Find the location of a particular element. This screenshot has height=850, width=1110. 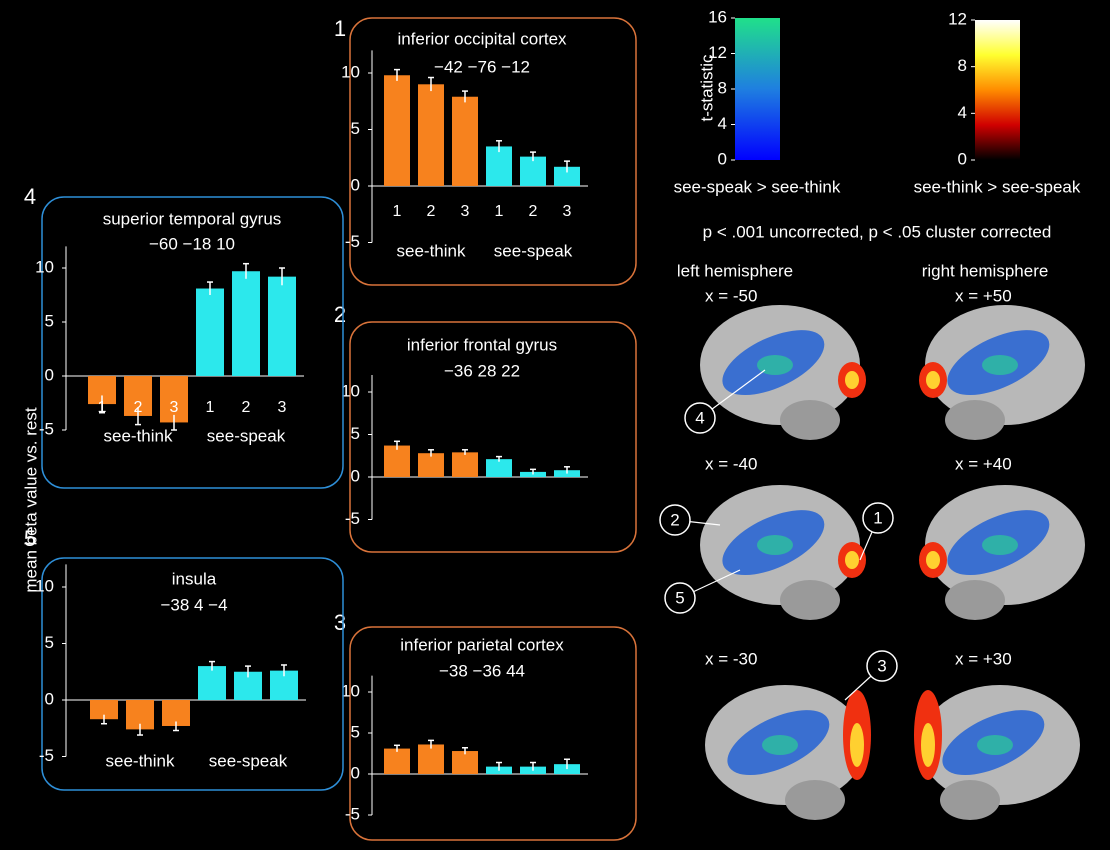

colorbar-caption: see-think > see-speak is located at coordinates (997, 186).